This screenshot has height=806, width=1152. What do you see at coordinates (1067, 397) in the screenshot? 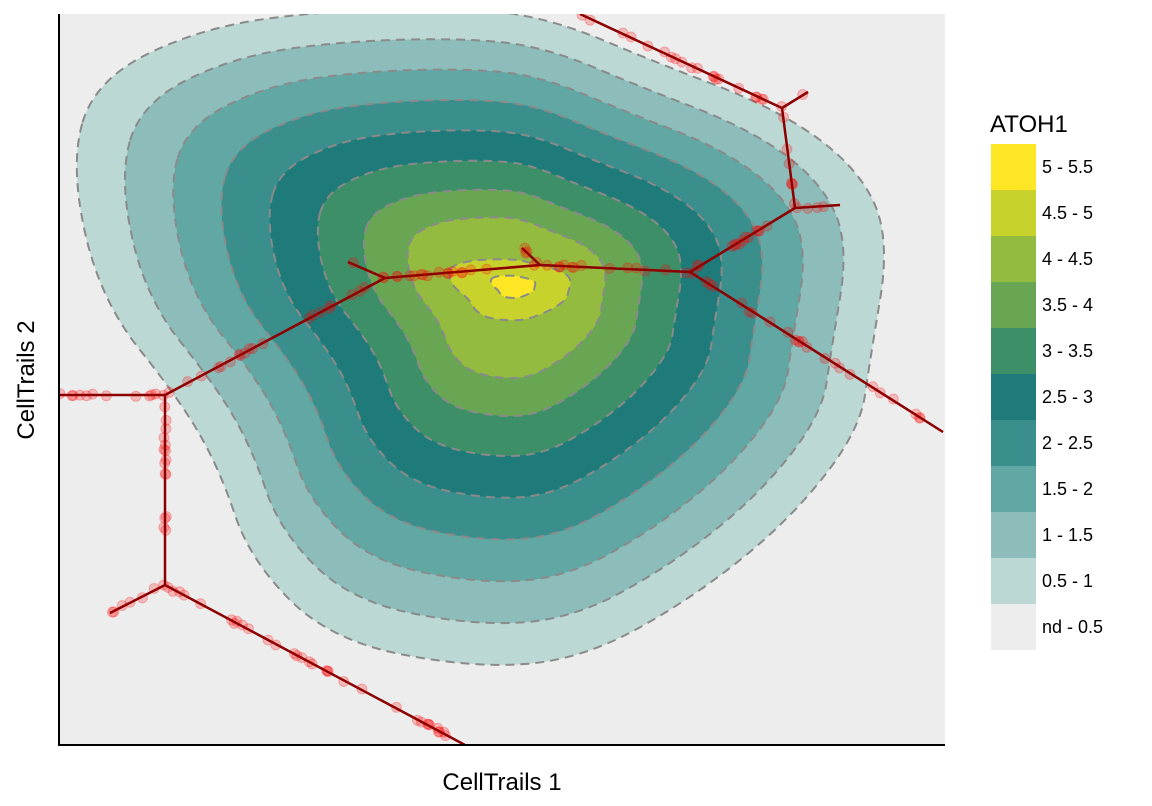
I see `legend-label: 2.5 - 3` at bounding box center [1067, 397].